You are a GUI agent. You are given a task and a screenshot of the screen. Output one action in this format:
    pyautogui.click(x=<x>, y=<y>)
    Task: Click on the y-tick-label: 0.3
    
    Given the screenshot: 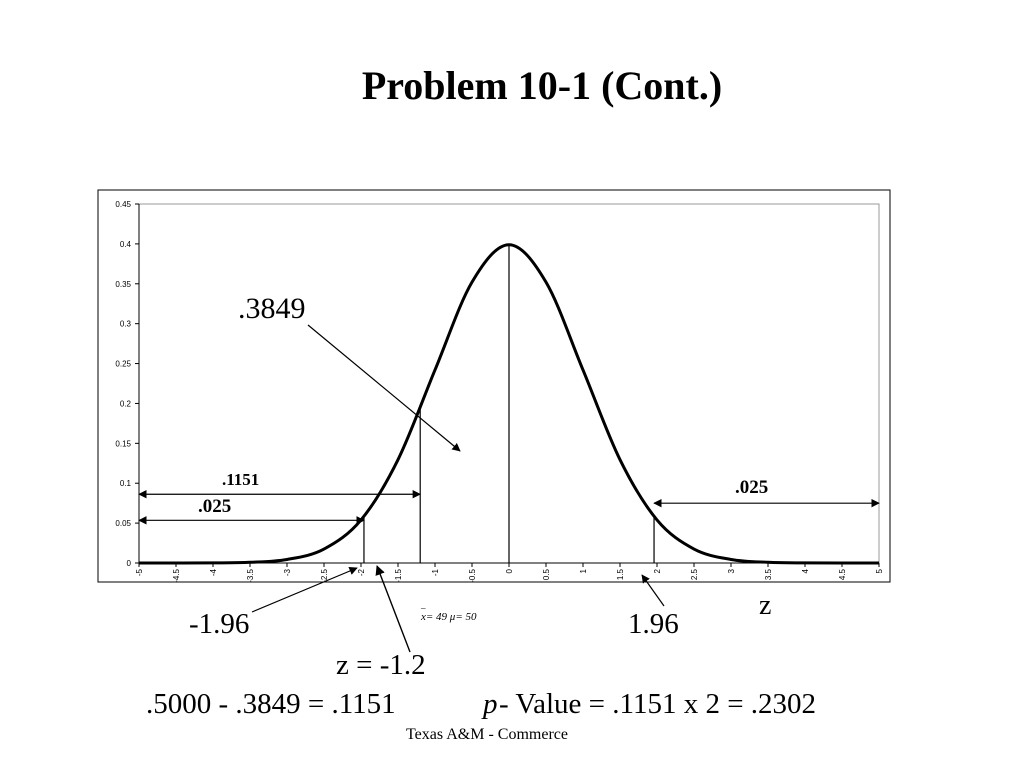 What is the action you would take?
    pyautogui.click(x=126, y=324)
    